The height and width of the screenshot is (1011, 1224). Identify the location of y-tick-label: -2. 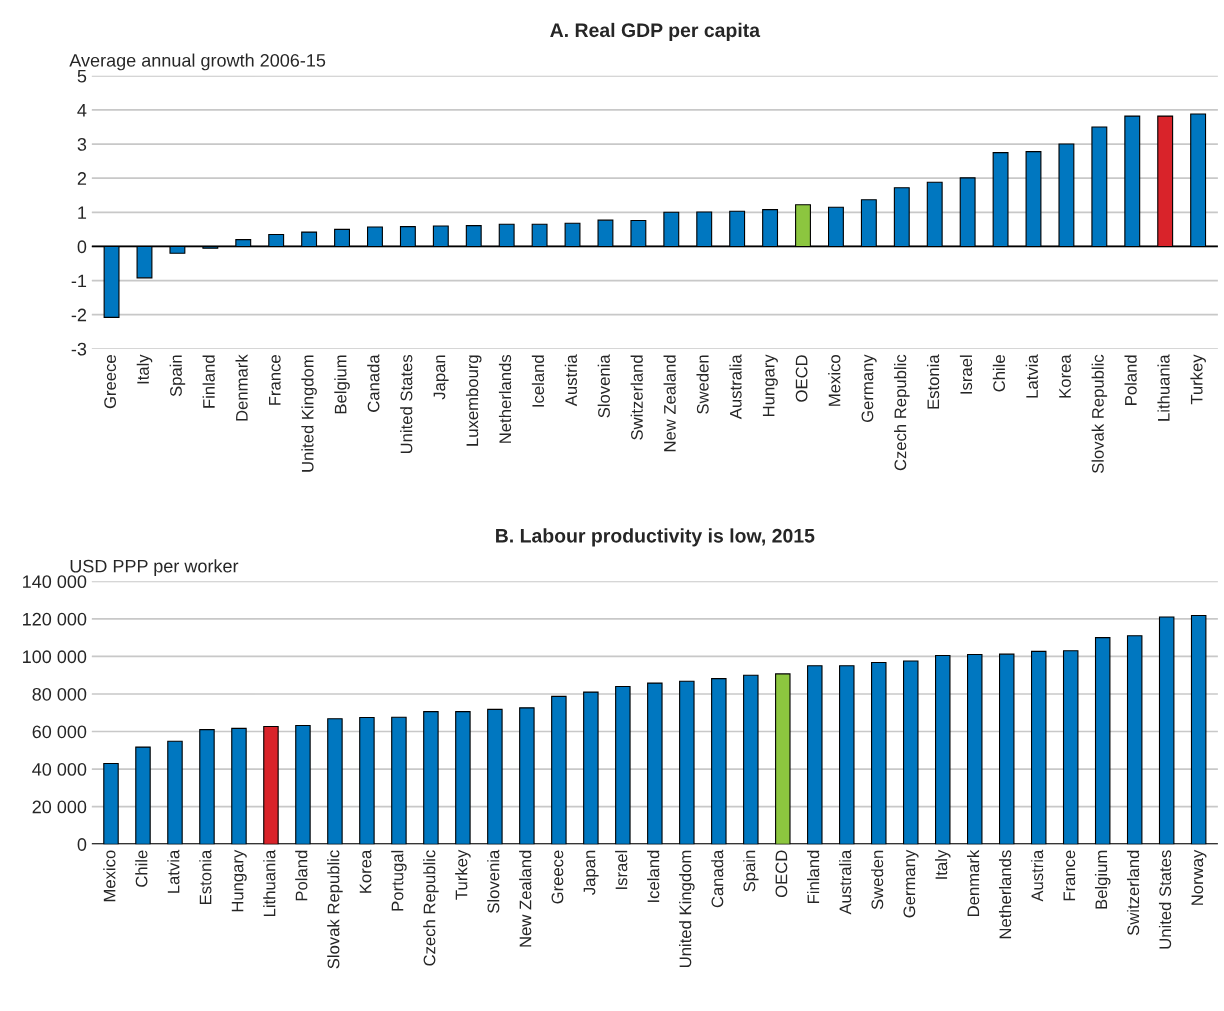
(79, 315).